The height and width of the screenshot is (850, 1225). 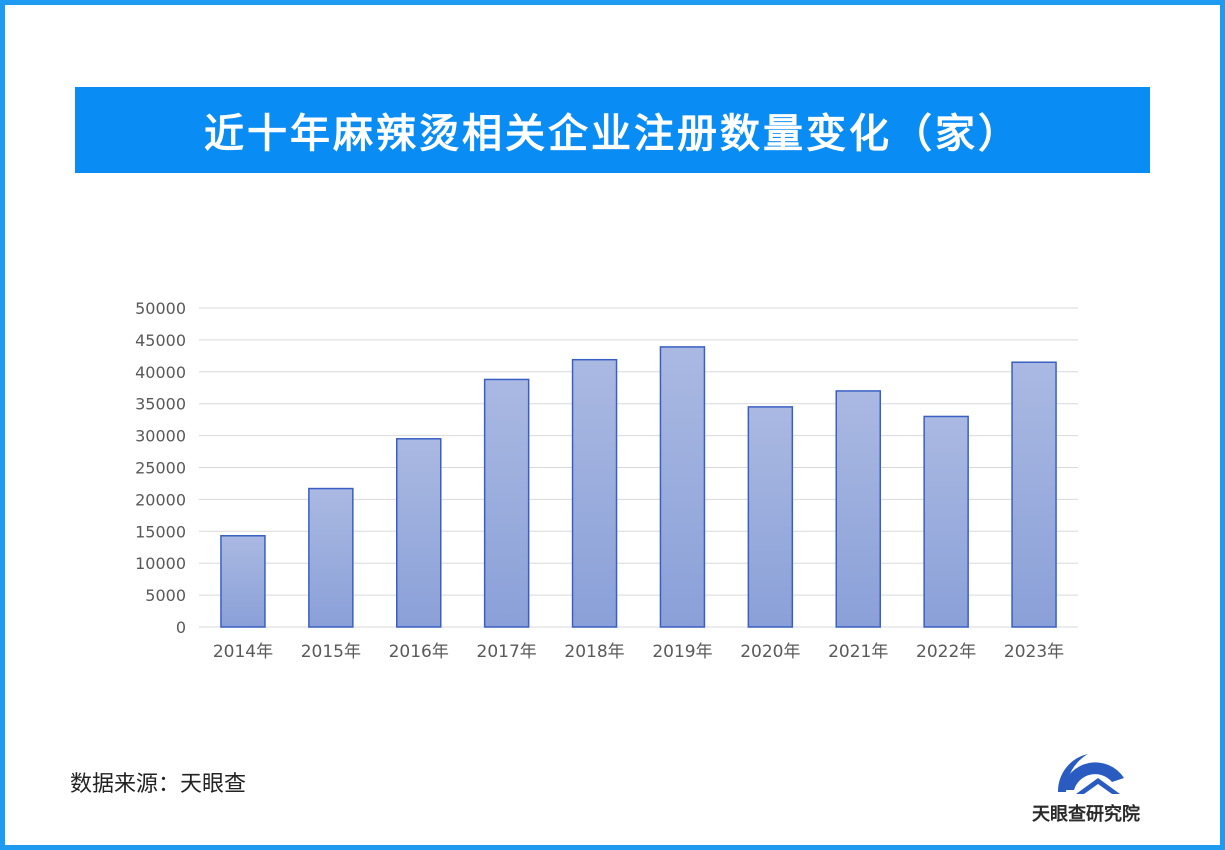 What do you see at coordinates (770, 652) in the screenshot?
I see `x-tick-label: 2020年` at bounding box center [770, 652].